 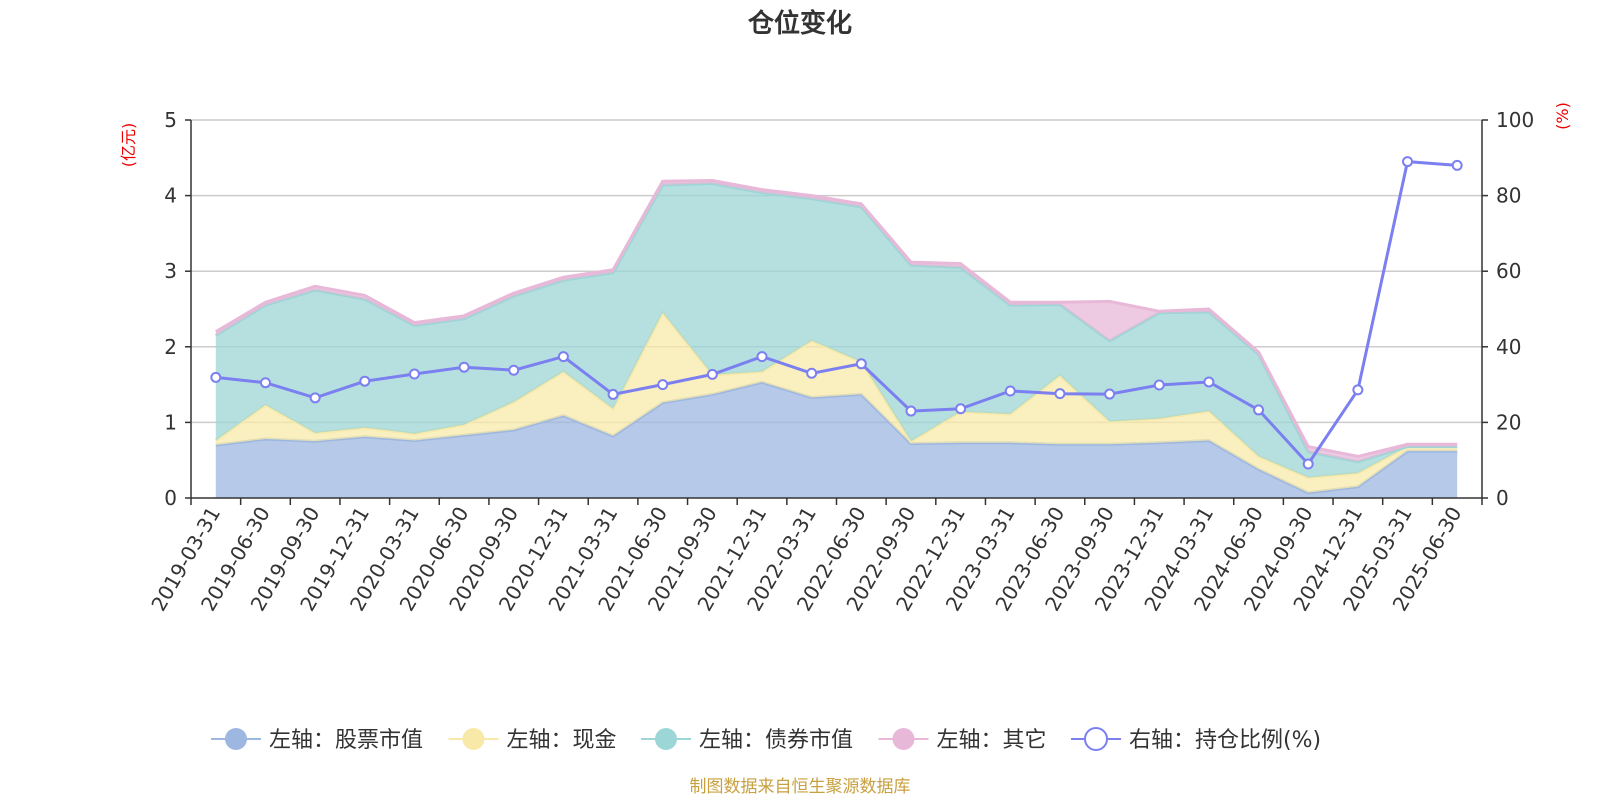 What do you see at coordinates (170, 196) in the screenshot?
I see `left-axis-tick-label: 4` at bounding box center [170, 196].